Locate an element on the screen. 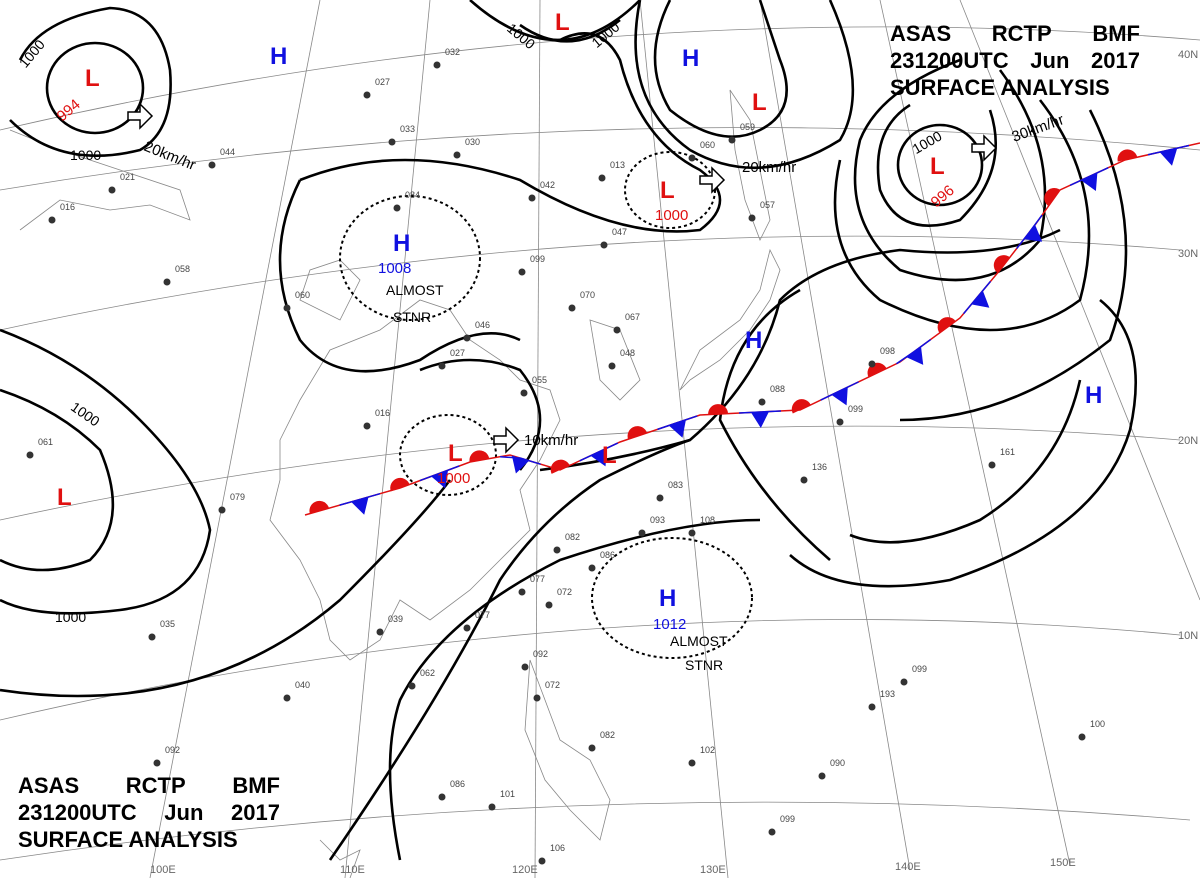 The height and width of the screenshot is (878, 1200). station-pressure: 101 is located at coordinates (507, 794).